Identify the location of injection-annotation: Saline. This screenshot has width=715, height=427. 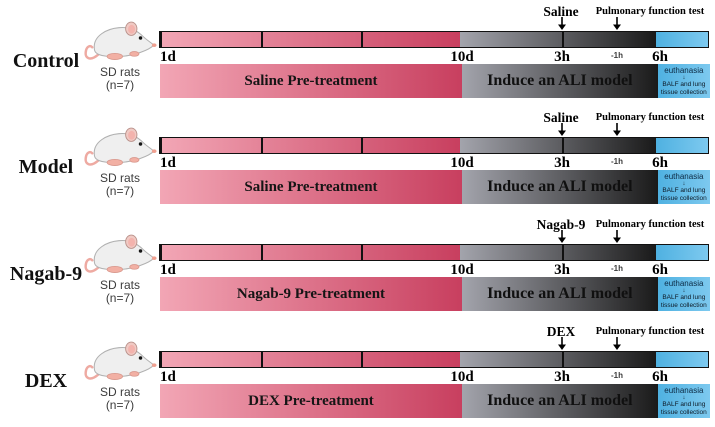
(561, 11).